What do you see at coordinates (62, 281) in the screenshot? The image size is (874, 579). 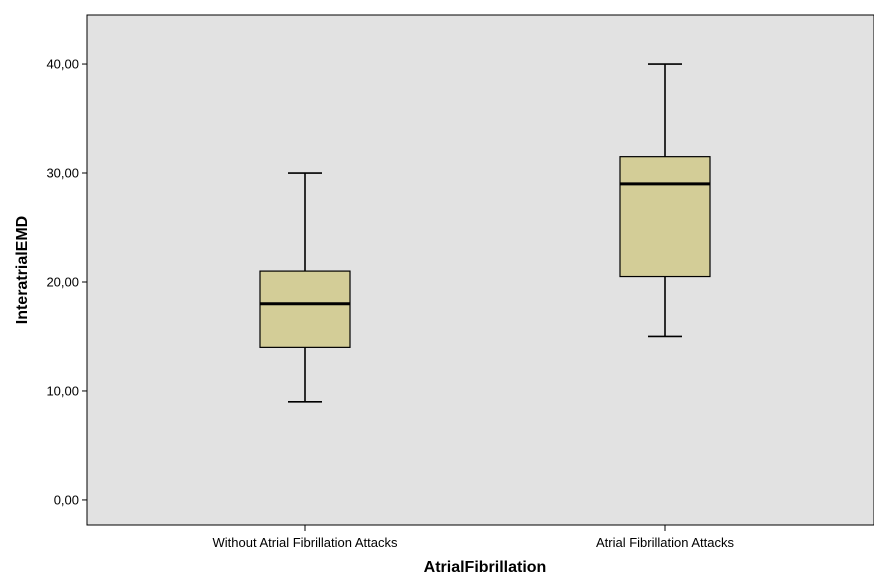 I see `y-tick-label: 20,00` at bounding box center [62, 281].